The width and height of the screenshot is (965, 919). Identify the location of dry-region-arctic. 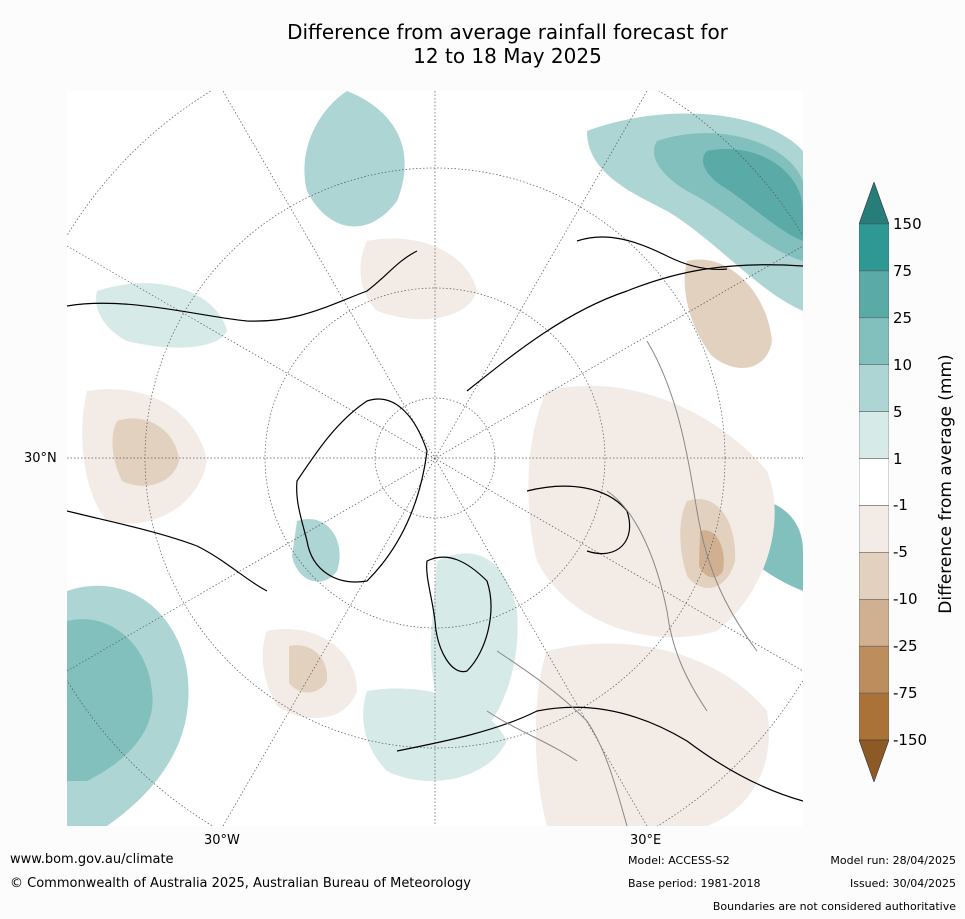
(418, 279).